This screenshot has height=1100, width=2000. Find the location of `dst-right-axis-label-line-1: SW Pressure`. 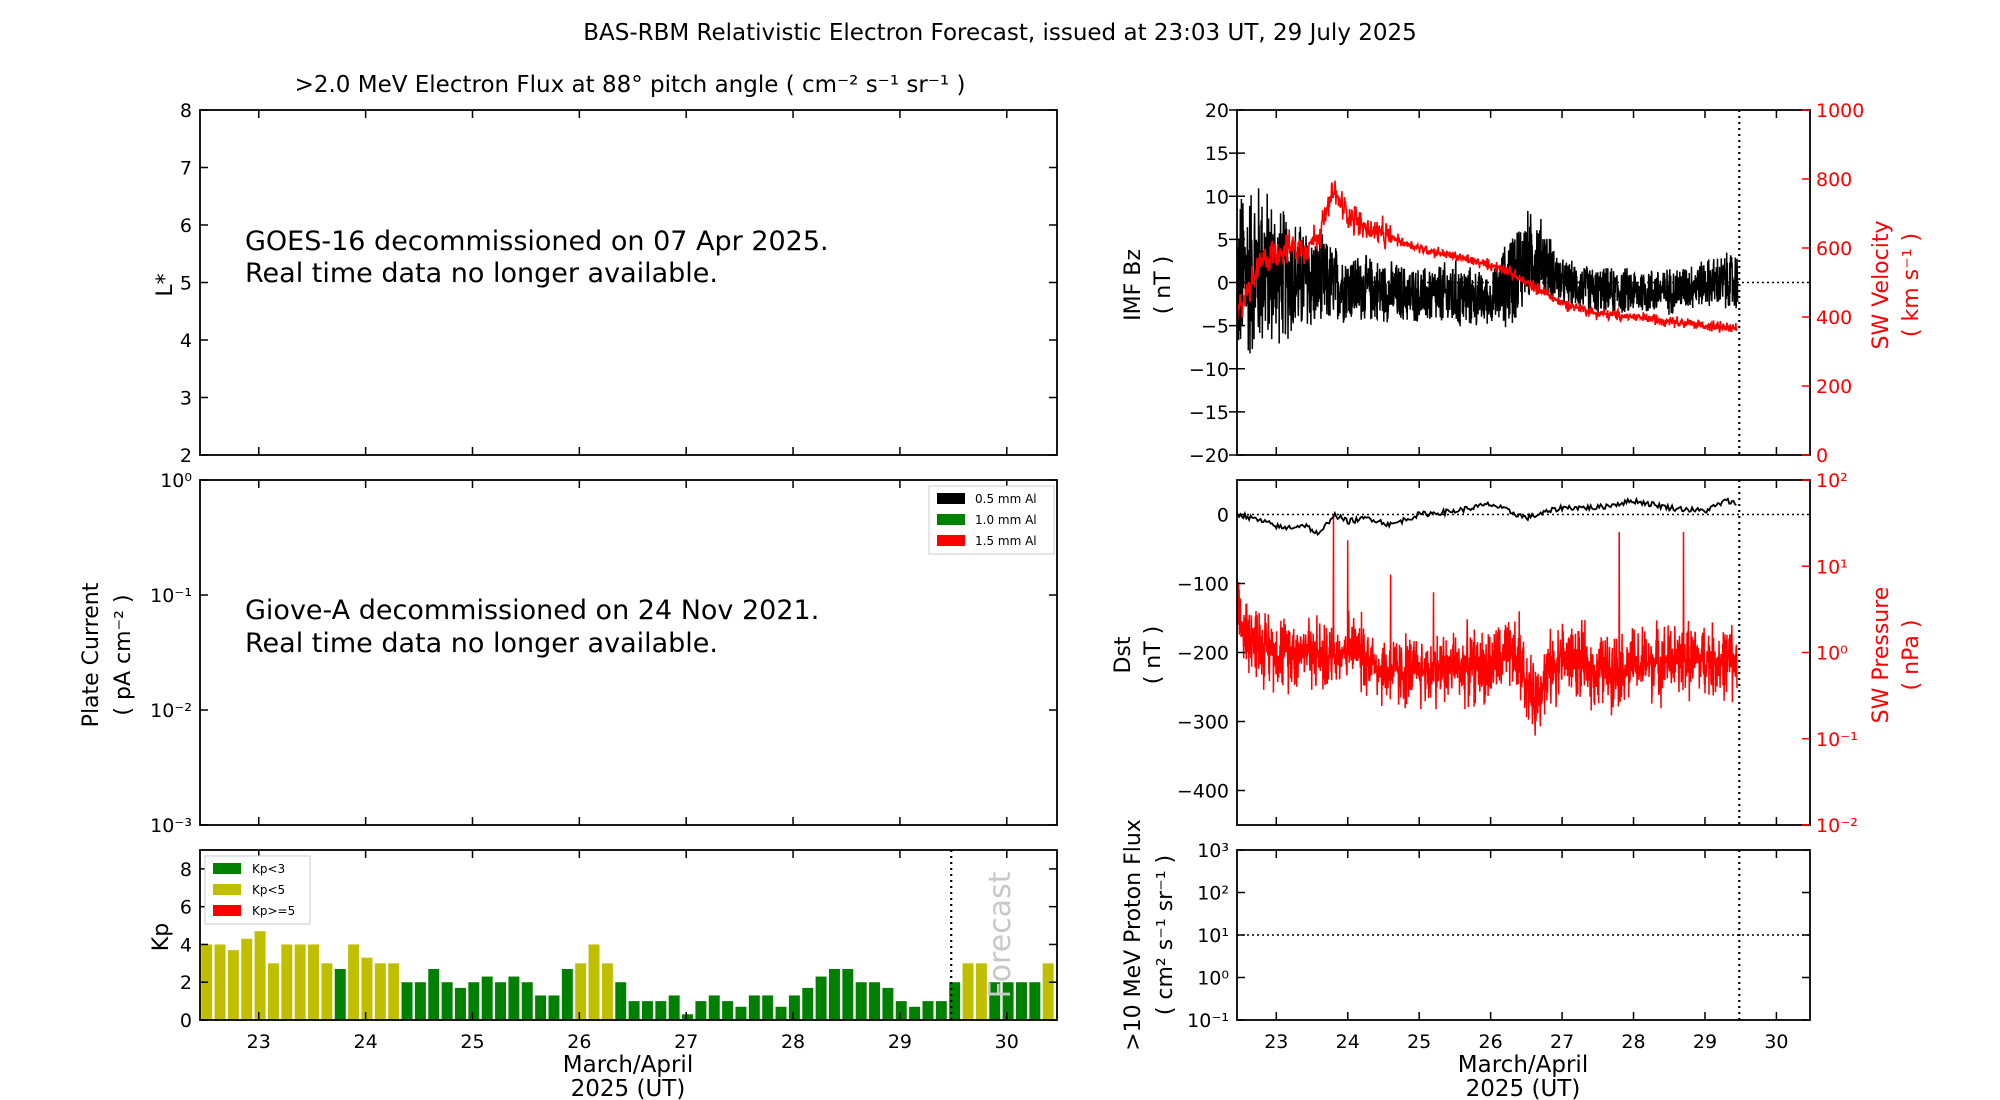

dst-right-axis-label-line-1: SW Pressure is located at coordinates (1881, 655).